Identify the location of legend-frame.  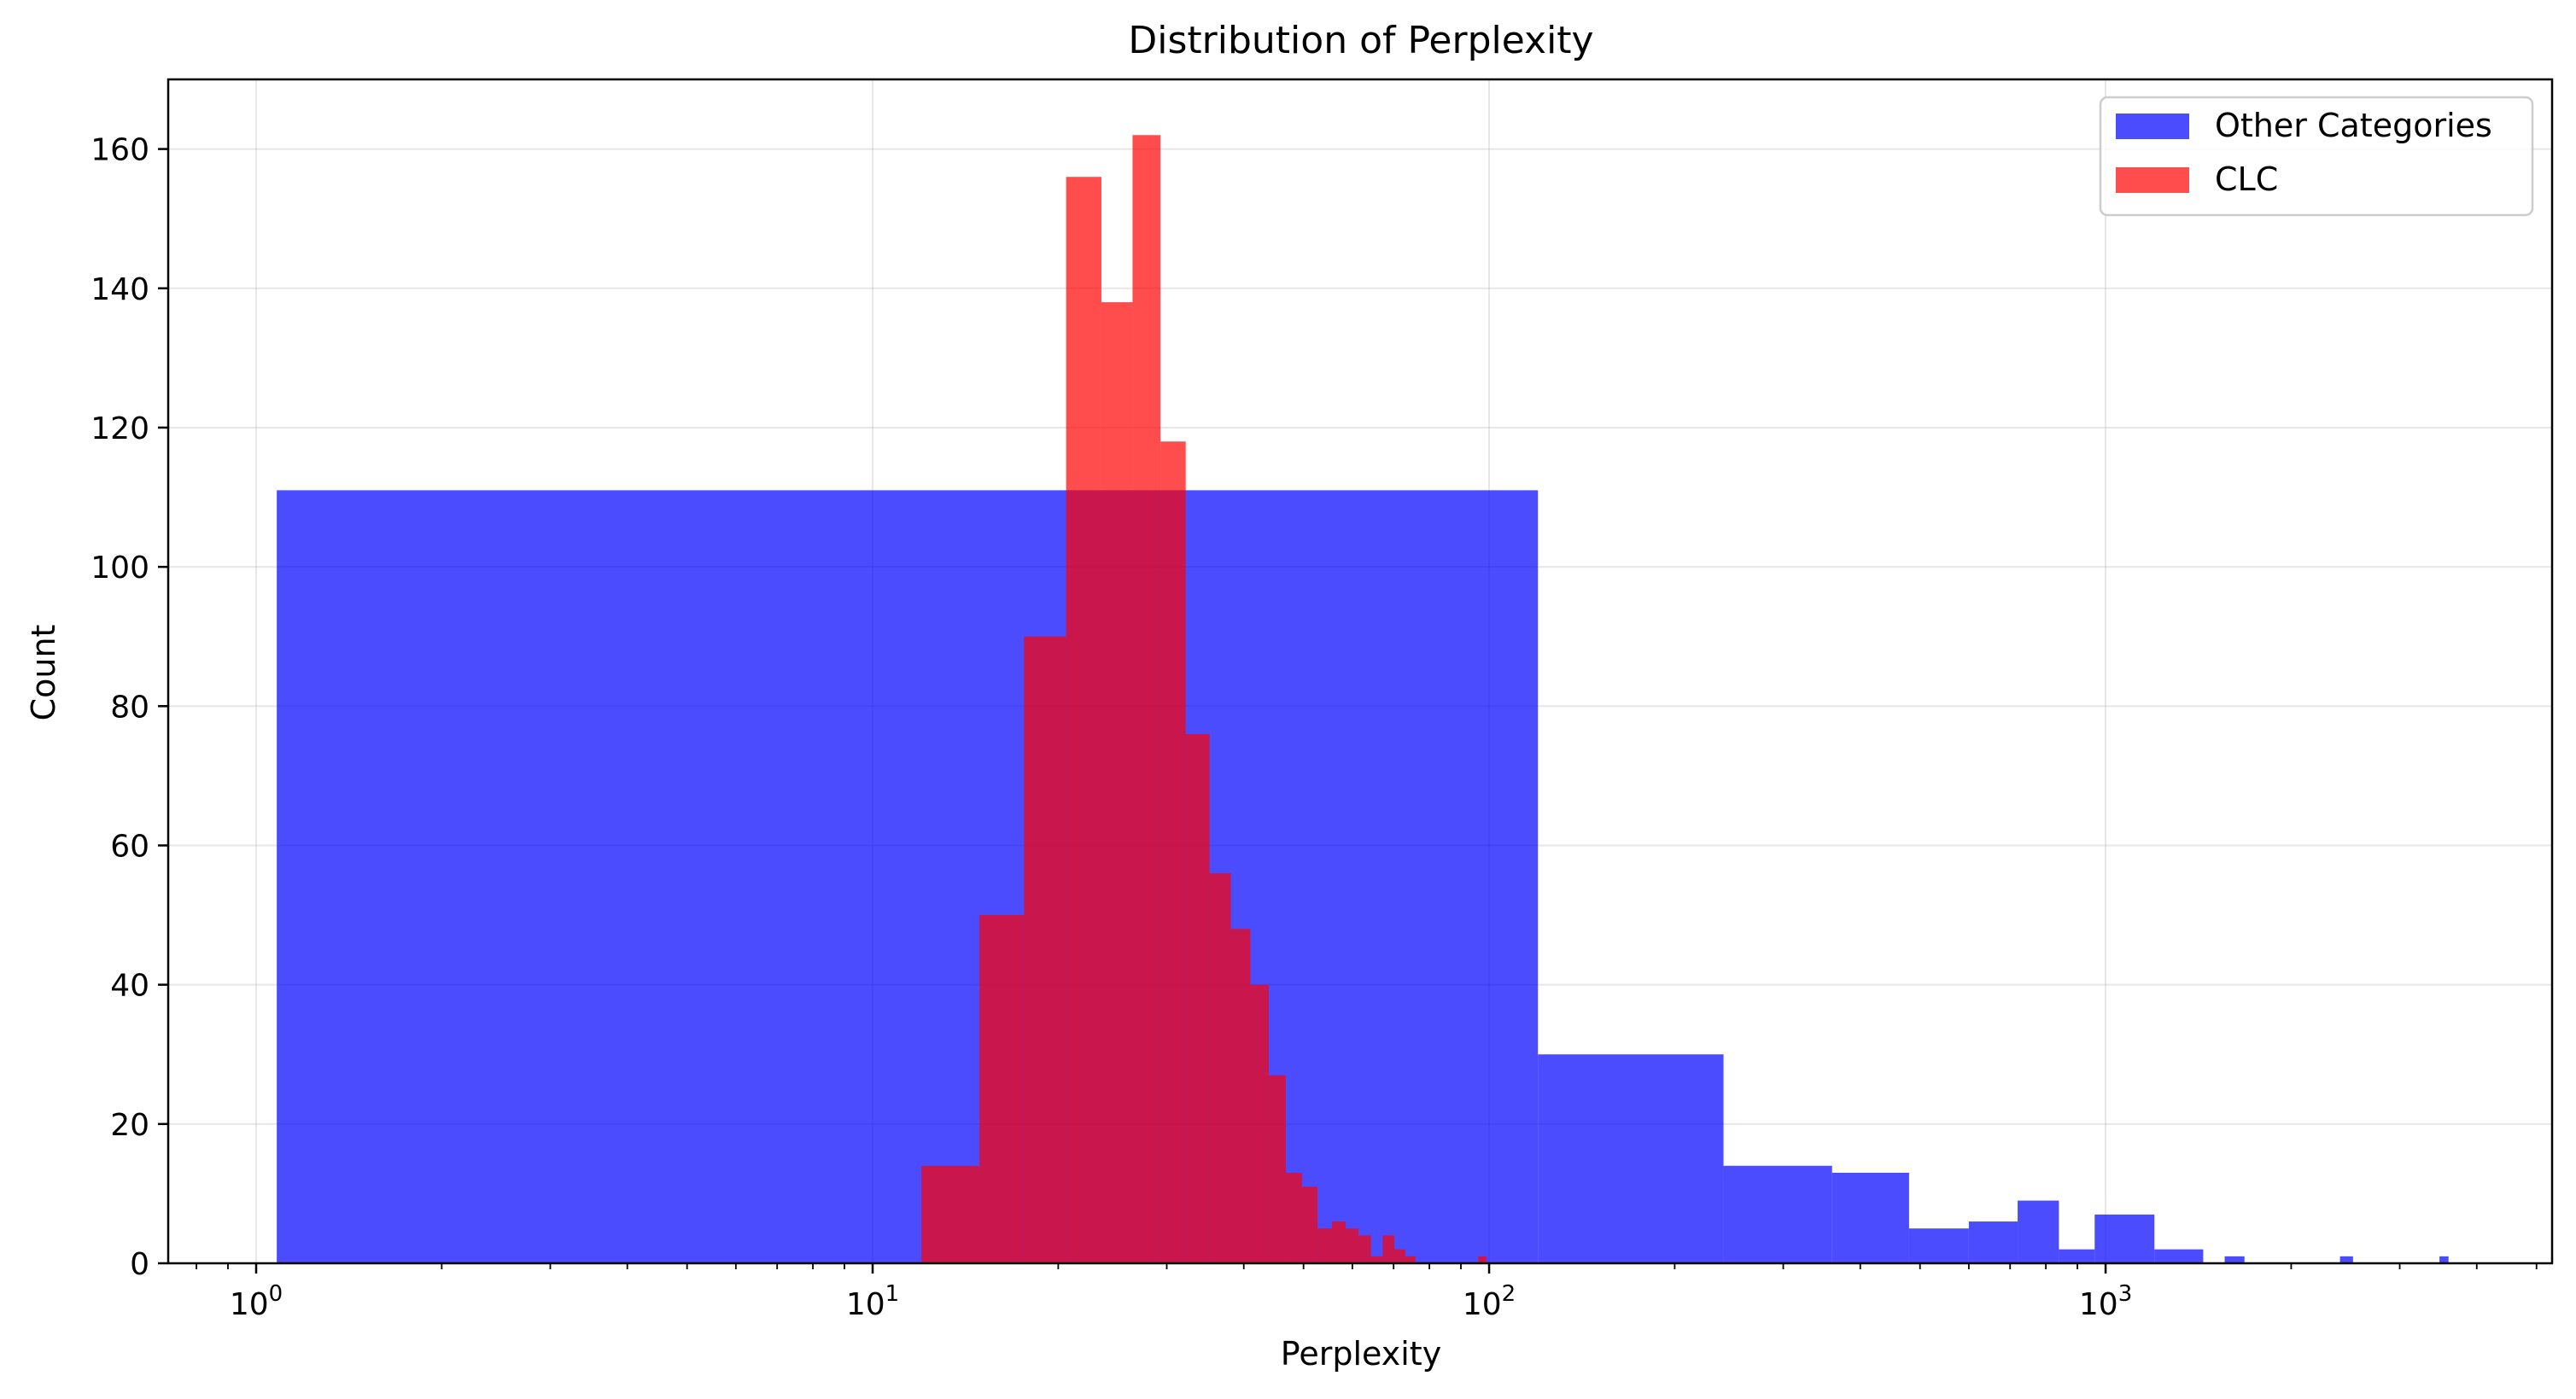
(2316, 156).